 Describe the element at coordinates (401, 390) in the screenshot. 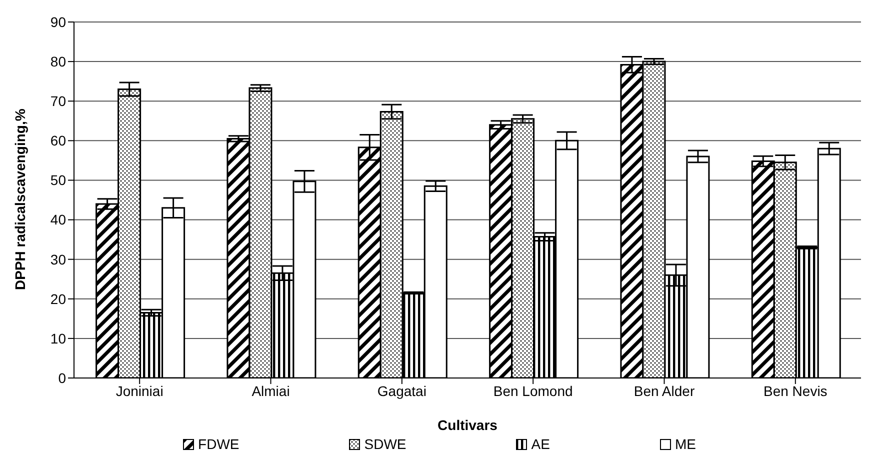

I see `x-tick-label: Gagatai` at that location.